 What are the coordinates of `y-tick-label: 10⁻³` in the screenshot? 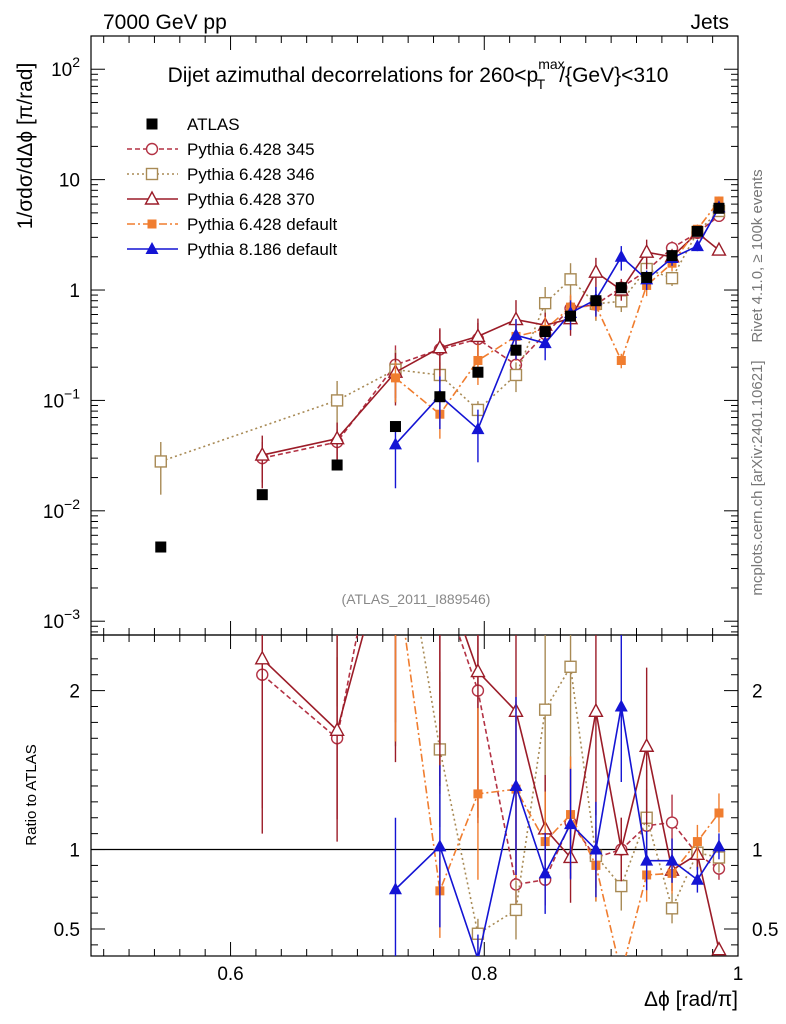 It's located at (61, 619).